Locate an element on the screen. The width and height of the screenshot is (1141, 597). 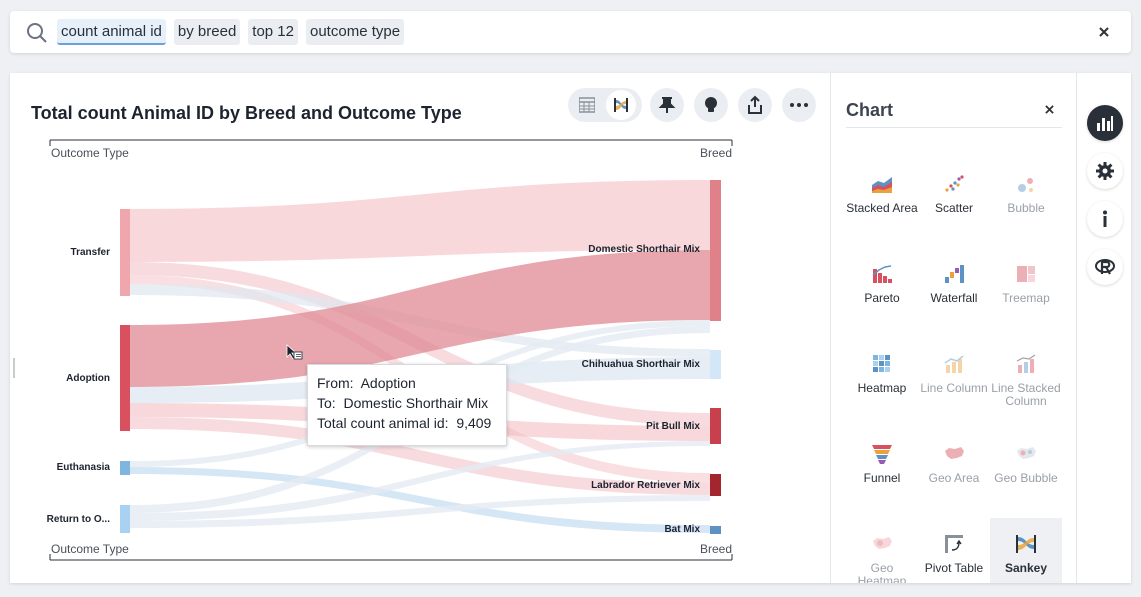
chart-type-label: Funnel is located at coordinates (882, 478).